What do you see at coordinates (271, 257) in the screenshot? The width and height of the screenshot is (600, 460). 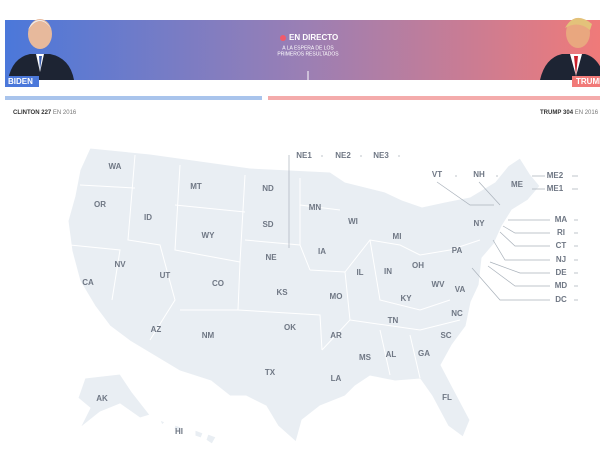 I see `state-label: NE` at bounding box center [271, 257].